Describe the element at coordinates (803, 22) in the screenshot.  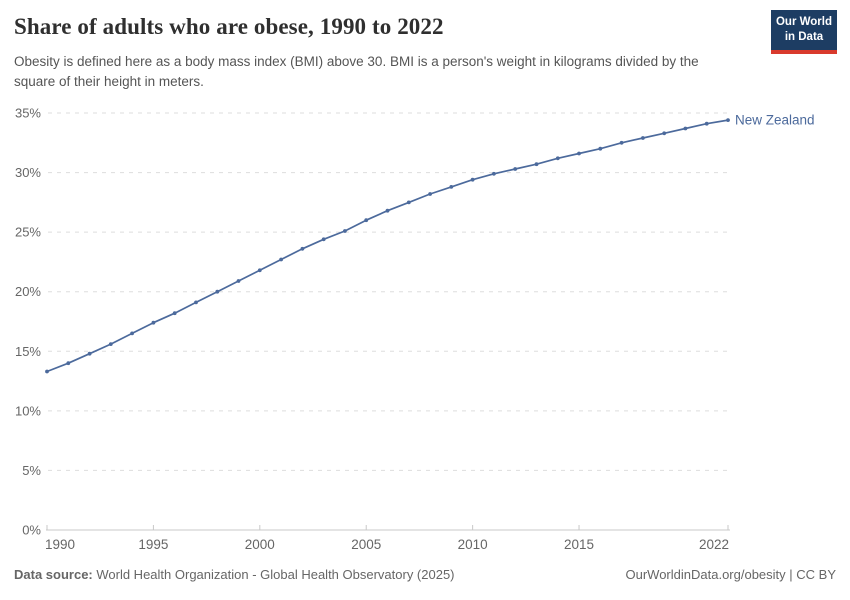
I see `owid-logo-line1: Our World` at that location.